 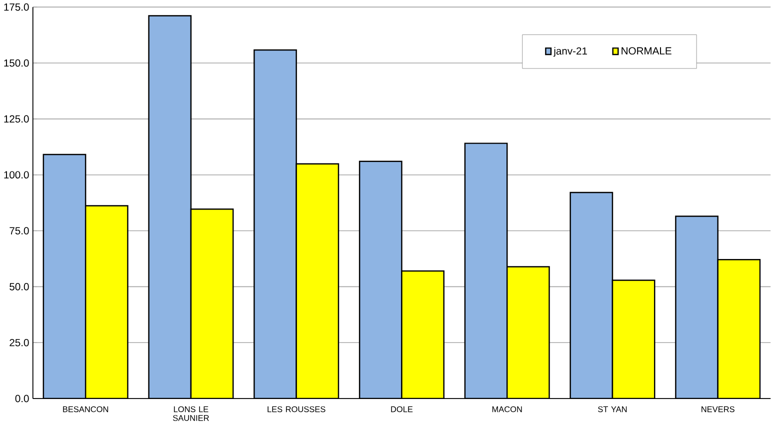 I want to click on y-tick-label: 125.0, so click(x=16, y=118).